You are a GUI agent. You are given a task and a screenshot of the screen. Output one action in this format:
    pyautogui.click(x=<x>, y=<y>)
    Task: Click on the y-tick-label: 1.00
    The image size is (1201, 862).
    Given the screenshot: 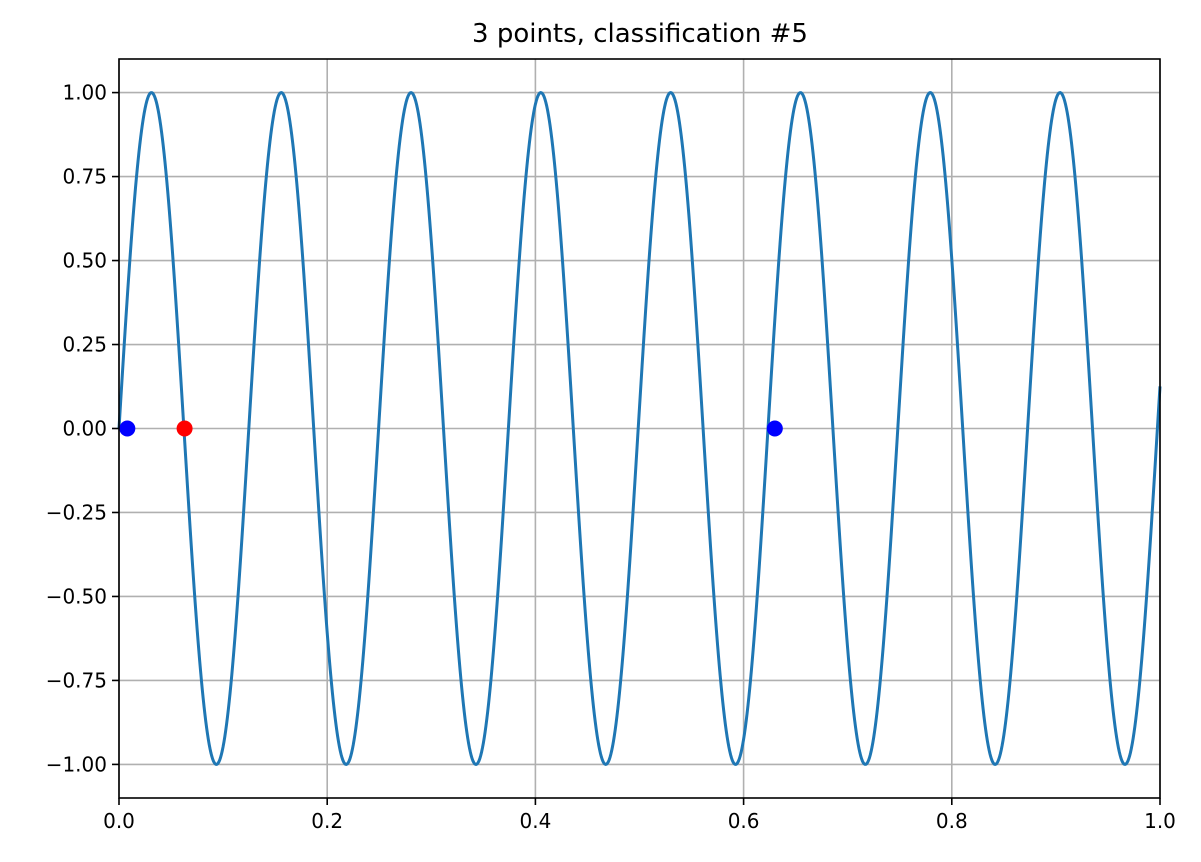 What is the action you would take?
    pyautogui.click(x=84, y=93)
    